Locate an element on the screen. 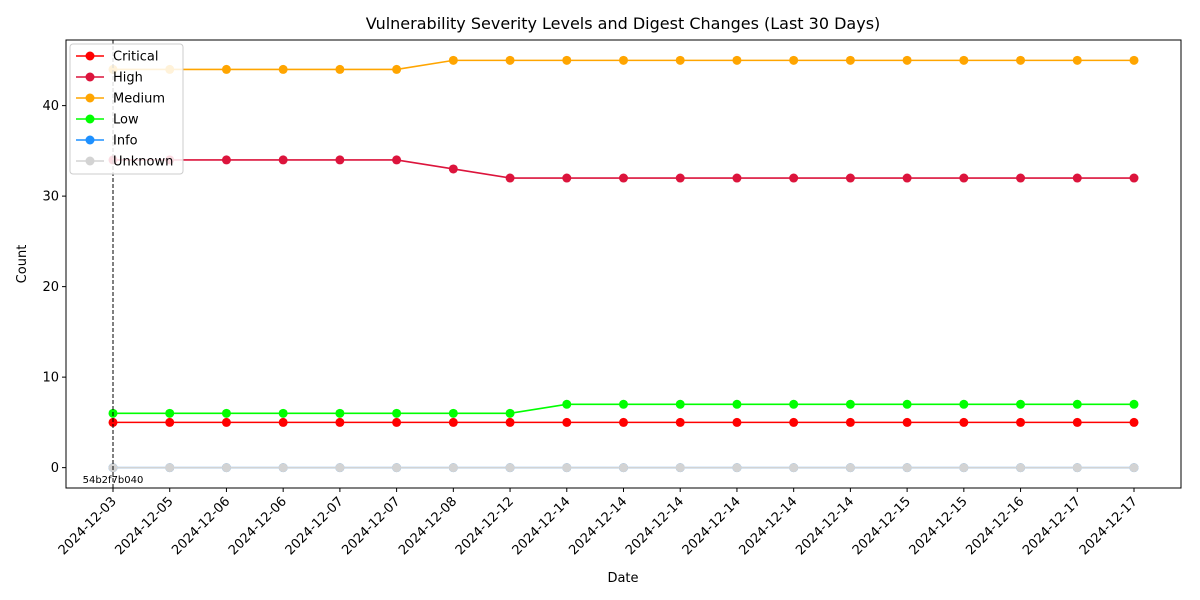 The width and height of the screenshot is (1200, 600). legend-entry-high: High is located at coordinates (128, 78).